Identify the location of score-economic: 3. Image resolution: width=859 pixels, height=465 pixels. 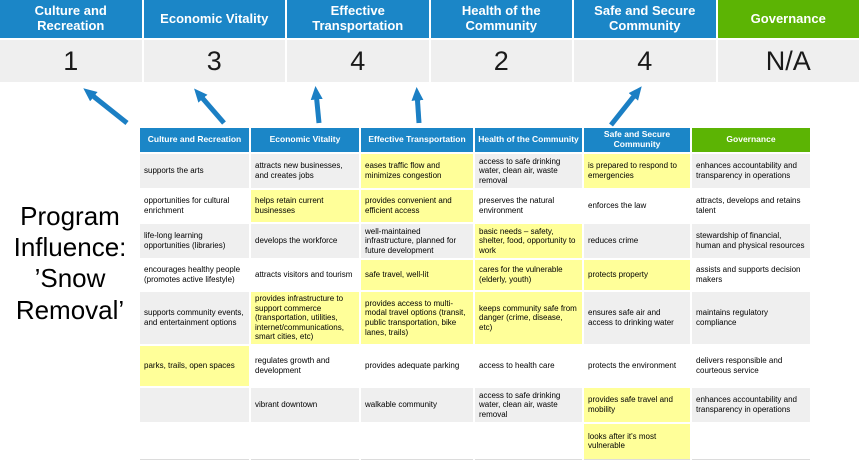
(214, 61).